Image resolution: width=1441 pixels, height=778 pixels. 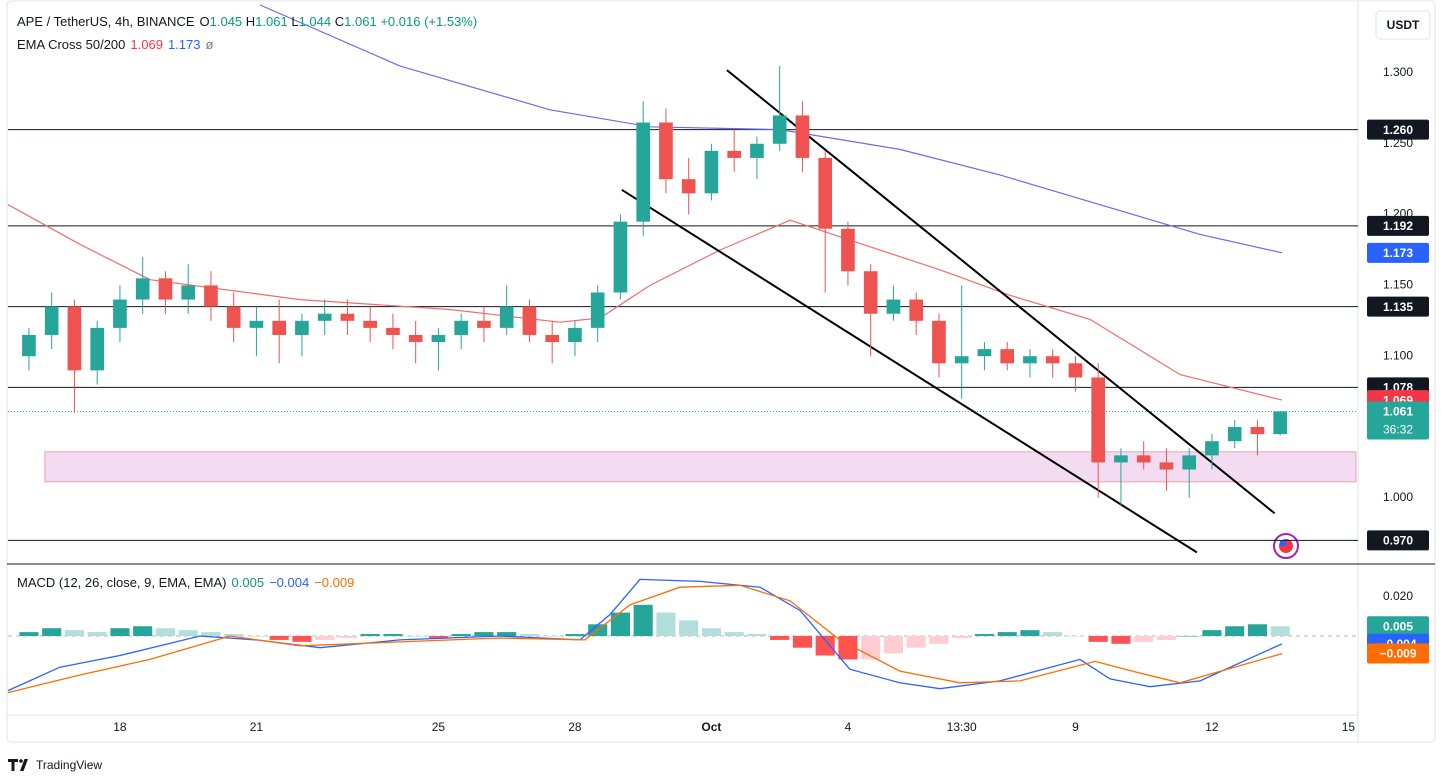 What do you see at coordinates (122, 582) in the screenshot?
I see `macd-label: MACD (12, 26, close, 9, EMA, EMA)` at bounding box center [122, 582].